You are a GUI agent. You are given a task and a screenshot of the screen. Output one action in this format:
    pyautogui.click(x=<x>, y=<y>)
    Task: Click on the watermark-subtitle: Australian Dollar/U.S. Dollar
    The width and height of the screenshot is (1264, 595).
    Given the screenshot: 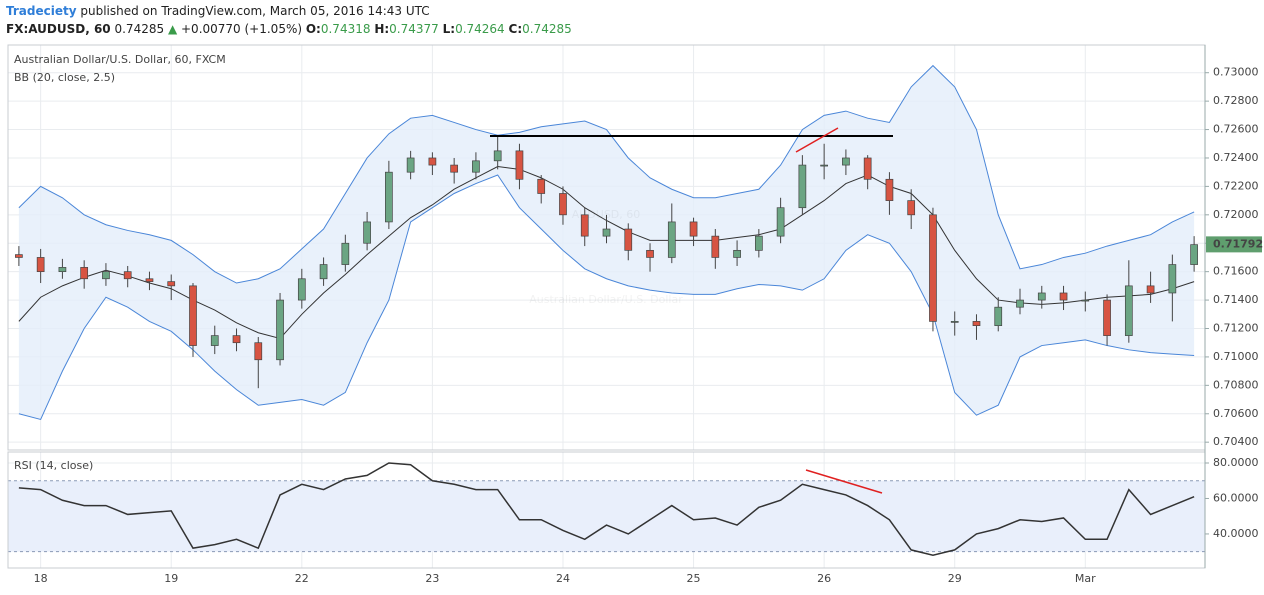 What is the action you would take?
    pyautogui.click(x=606, y=299)
    